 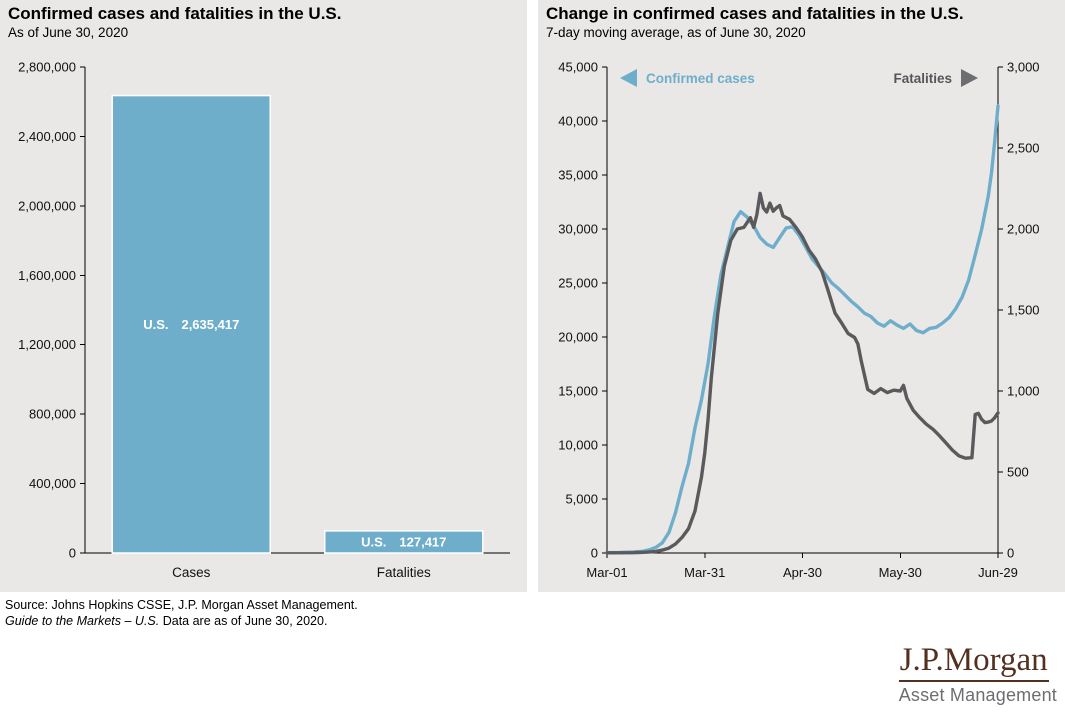 I want to click on y-tick-label: 800,000, so click(x=52, y=414).